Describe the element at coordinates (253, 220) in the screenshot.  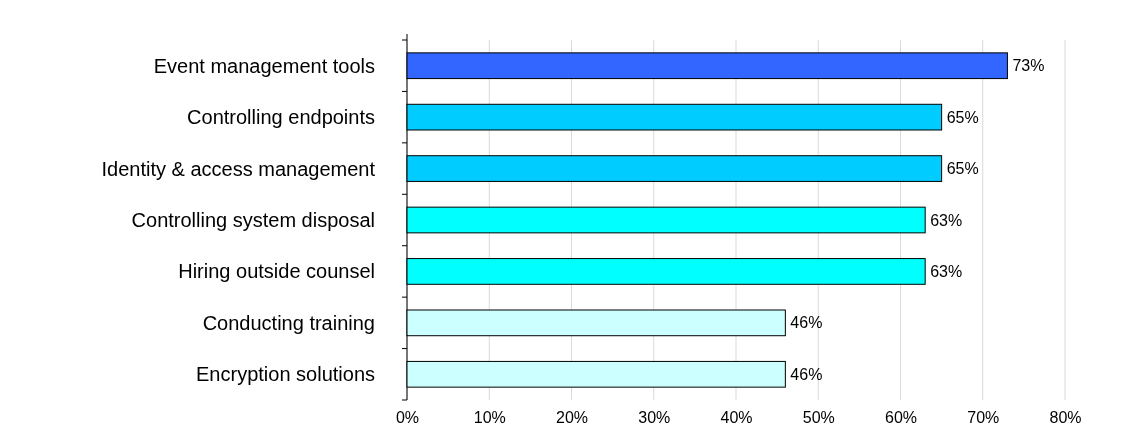
I see `y-tick-label: Controlling system disposal` at that location.